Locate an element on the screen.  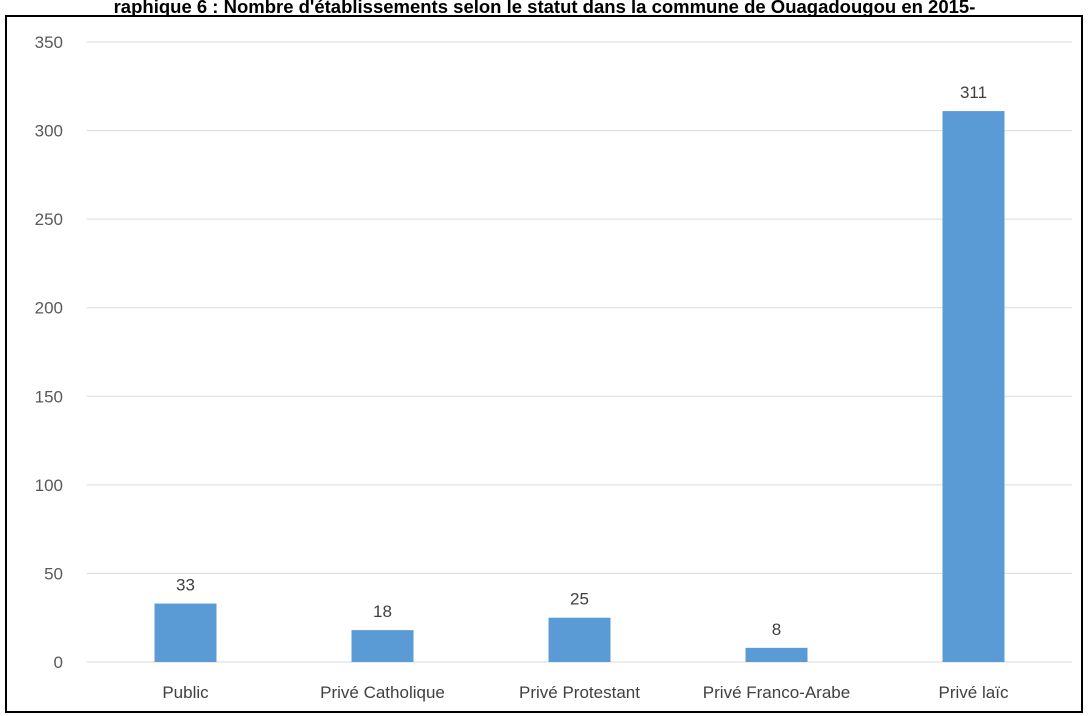
x-tick-label: Privé Catholique is located at coordinates (382, 692).